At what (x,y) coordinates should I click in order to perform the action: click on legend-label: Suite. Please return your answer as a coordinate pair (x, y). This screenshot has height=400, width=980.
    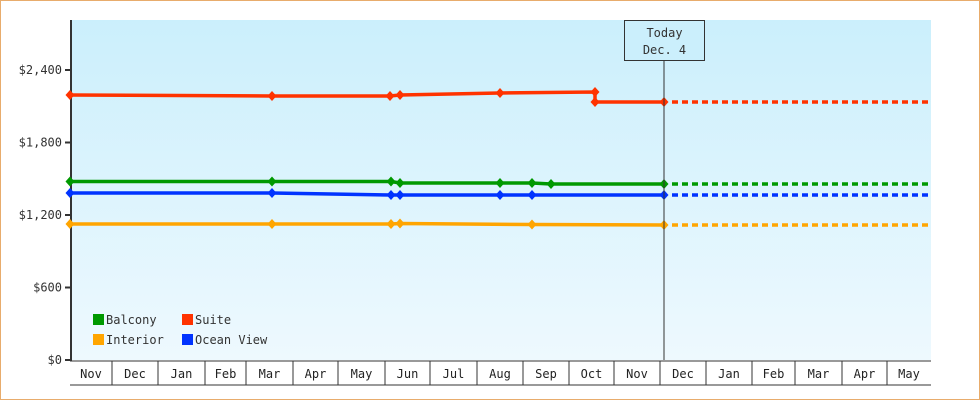
    Looking at the image, I should click on (213, 320).